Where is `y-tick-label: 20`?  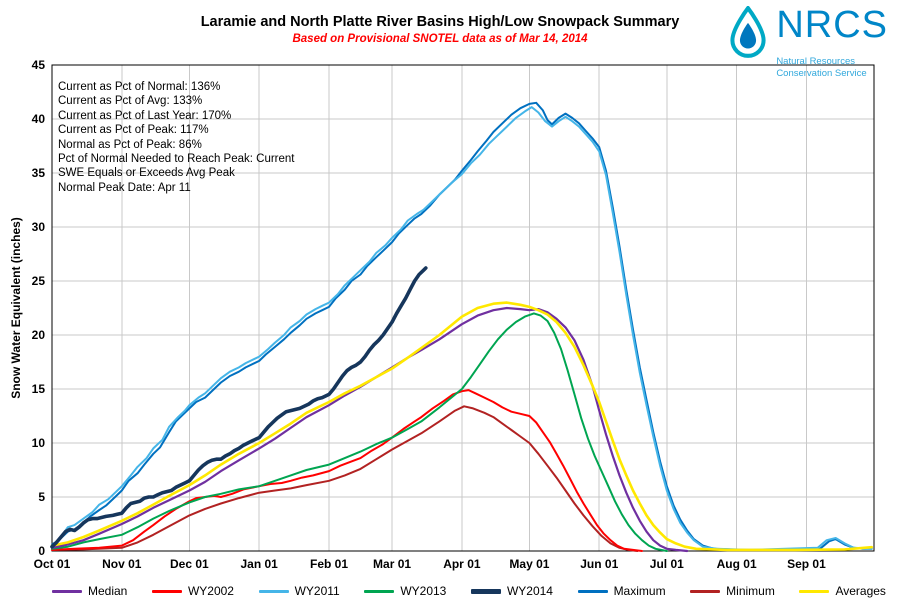
y-tick-label: 20 is located at coordinates (39, 335).